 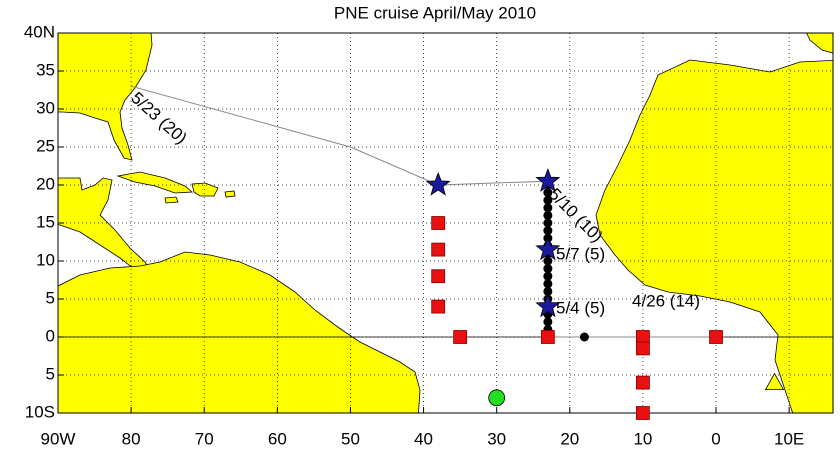 I want to click on triangle-marker, so click(x=774, y=381).